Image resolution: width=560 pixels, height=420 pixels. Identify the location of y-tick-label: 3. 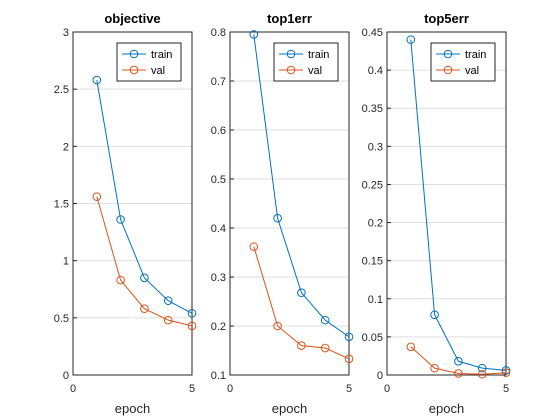
(66, 33).